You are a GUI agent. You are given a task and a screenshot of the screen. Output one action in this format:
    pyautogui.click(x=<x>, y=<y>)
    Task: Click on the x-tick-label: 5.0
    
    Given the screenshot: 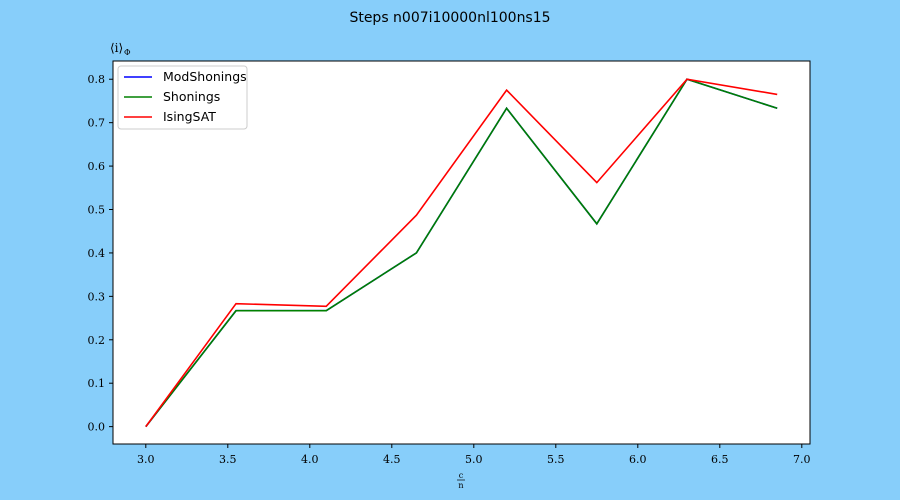 What is the action you would take?
    pyautogui.click(x=474, y=459)
    